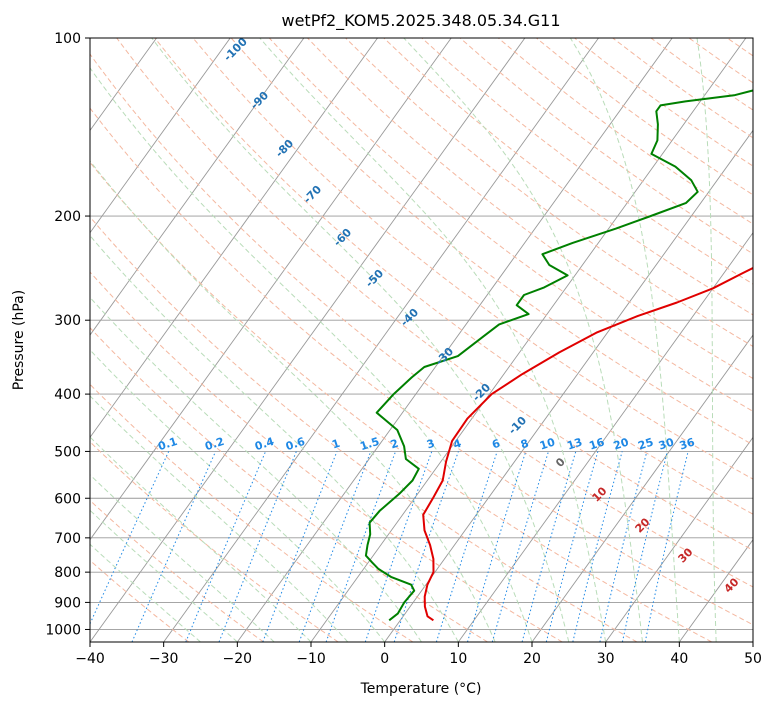  I want to click on x-tick-label: −40, so click(90, 659).